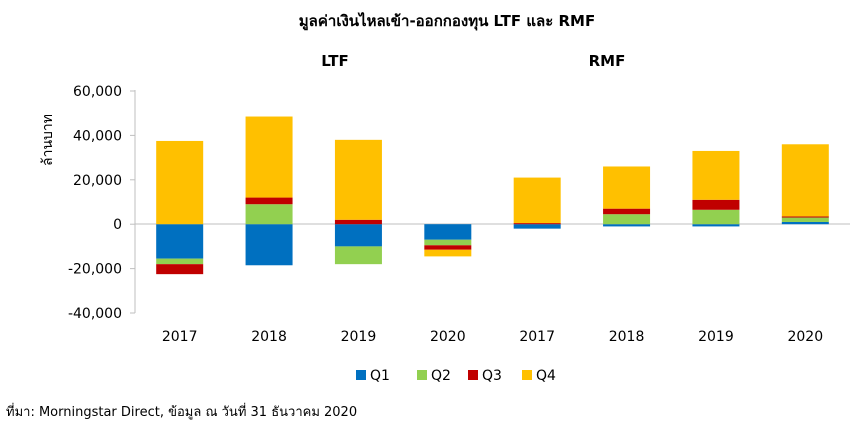 The width and height of the screenshot is (867, 425). I want to click on legend-label-q4: Q4, so click(546, 376).